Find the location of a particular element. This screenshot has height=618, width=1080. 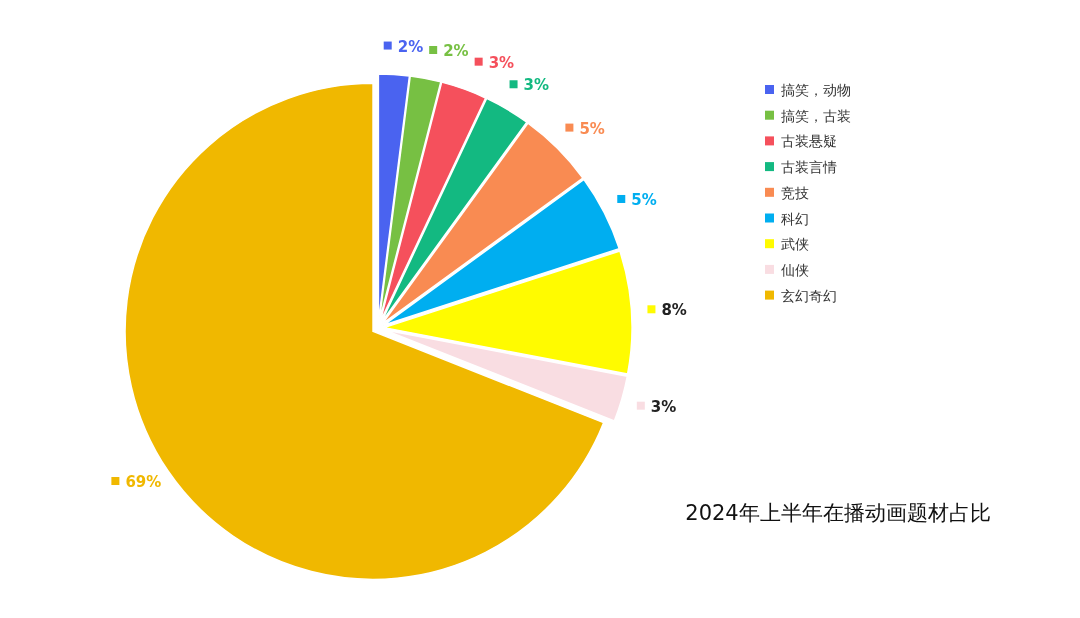

data-label: 69% is located at coordinates (143, 482).